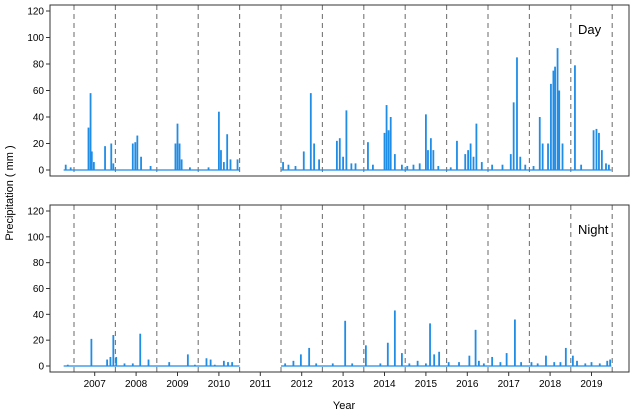  I want to click on y-axis-label: Precipitation ( mm ), so click(10, 192).